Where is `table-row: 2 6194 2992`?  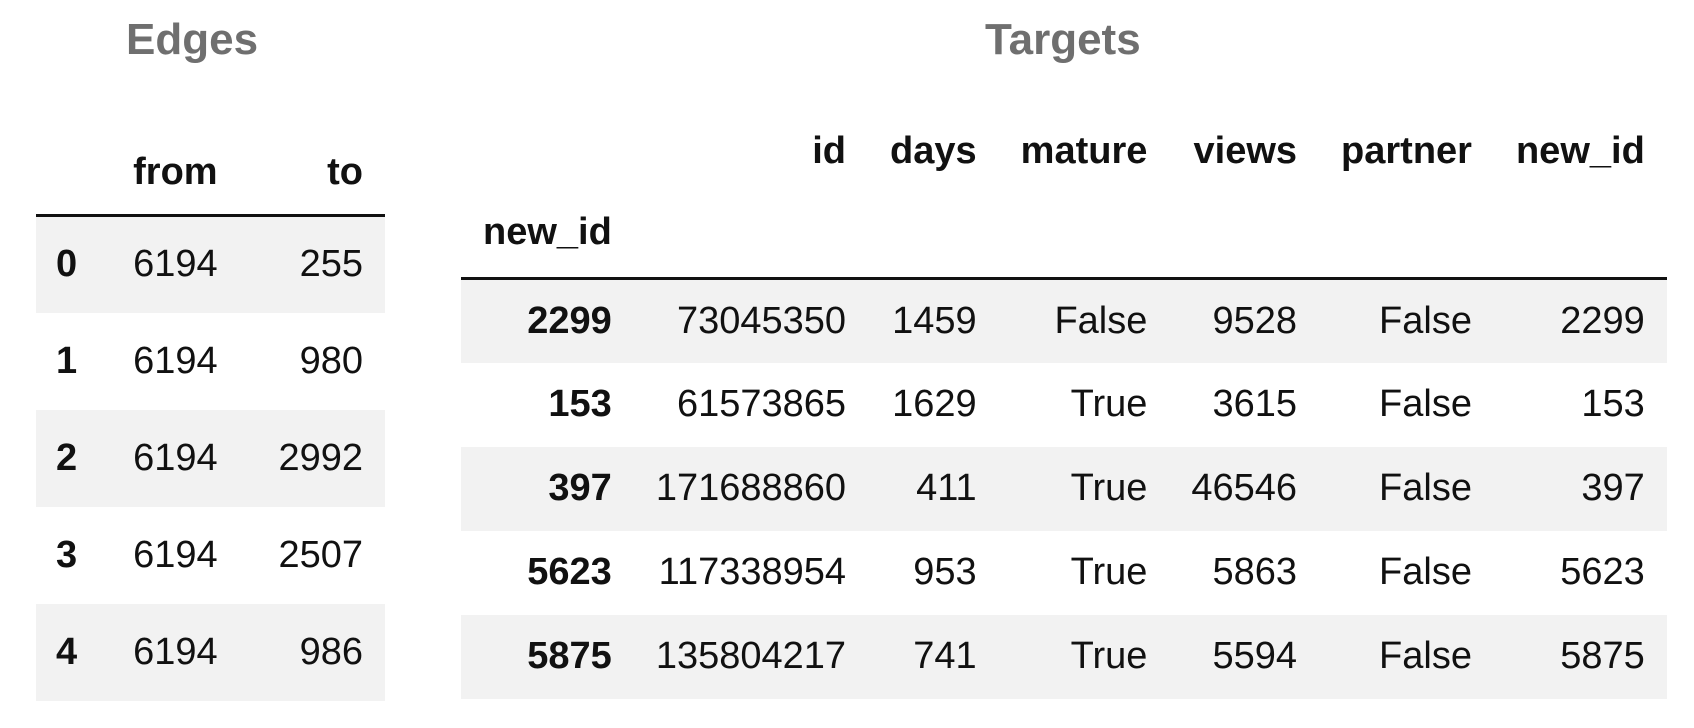 table-row: 2 6194 2992 is located at coordinates (210, 458).